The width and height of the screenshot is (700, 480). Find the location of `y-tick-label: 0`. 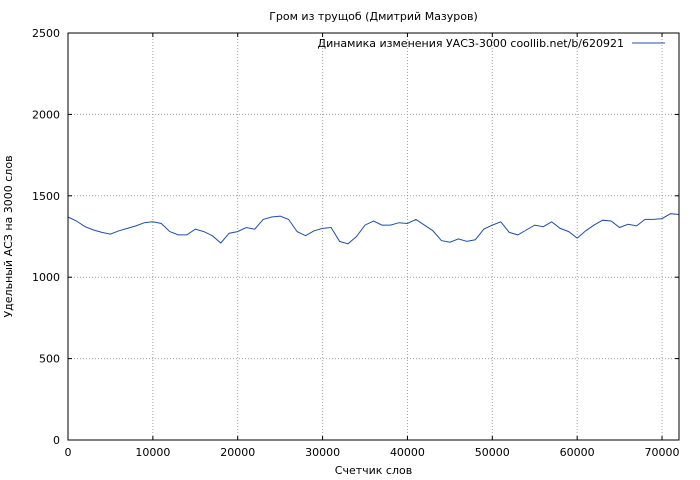

y-tick-label: 0 is located at coordinates (56, 440).